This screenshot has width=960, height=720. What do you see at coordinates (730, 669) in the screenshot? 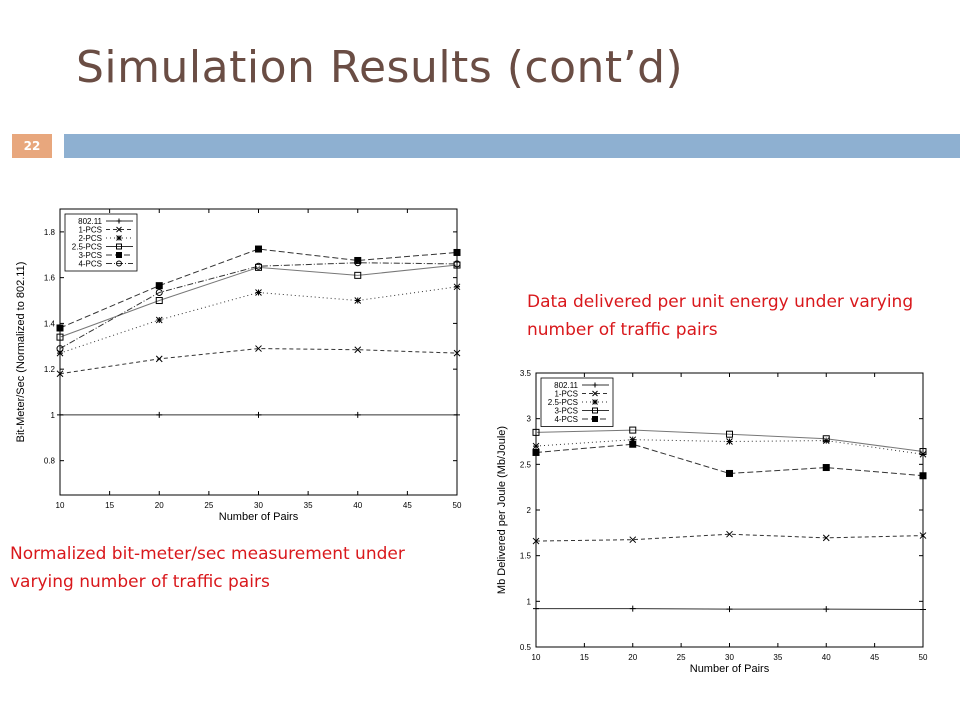
I see `chart2-x-axis-label: Number of Pairs` at bounding box center [730, 669].